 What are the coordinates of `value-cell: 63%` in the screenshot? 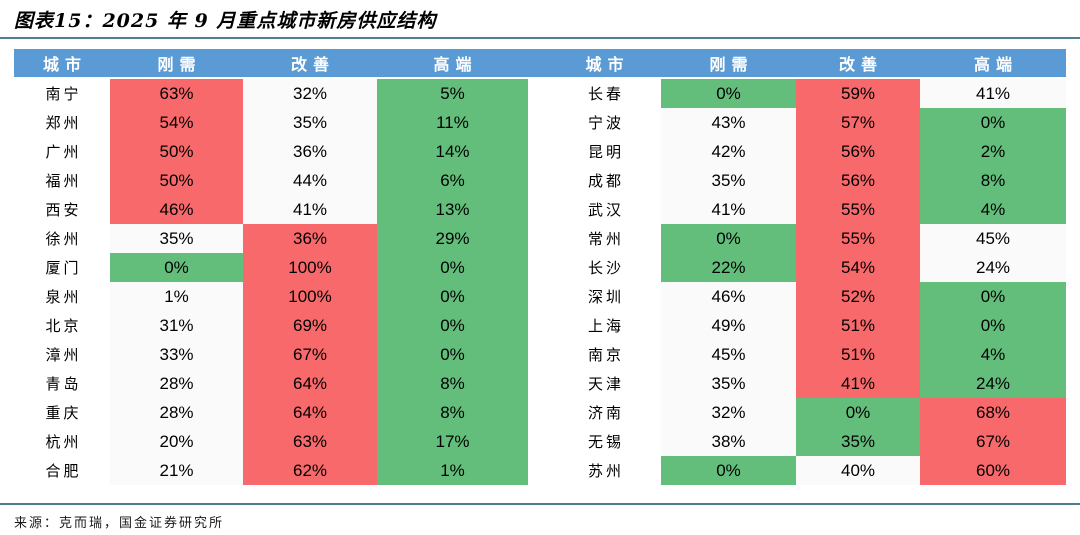 It's located at (310, 441).